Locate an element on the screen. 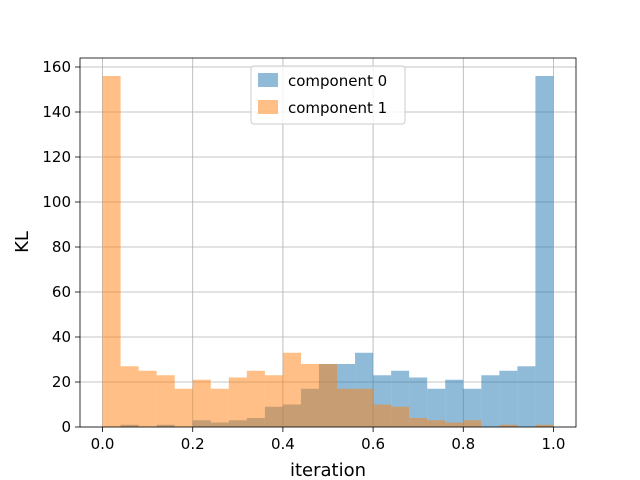  y-tick-label: 20 is located at coordinates (61, 382).